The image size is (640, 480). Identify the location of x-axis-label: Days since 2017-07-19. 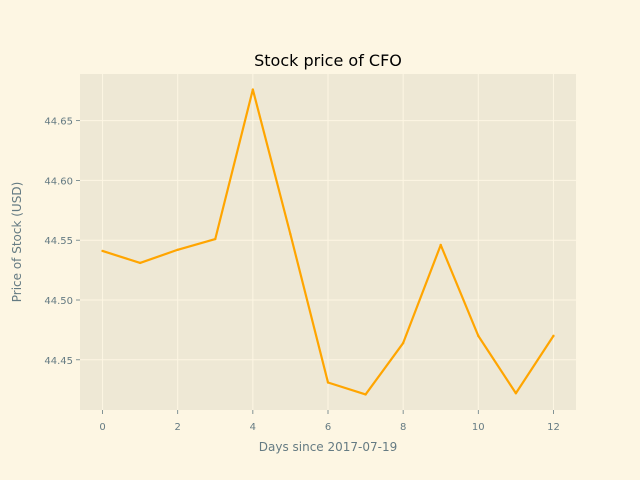
(328, 447).